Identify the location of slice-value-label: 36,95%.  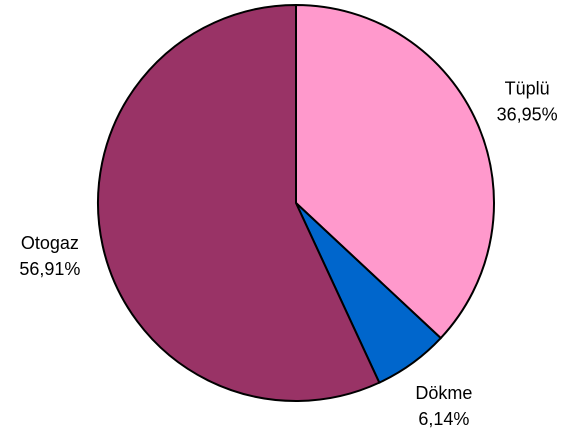
(527, 114).